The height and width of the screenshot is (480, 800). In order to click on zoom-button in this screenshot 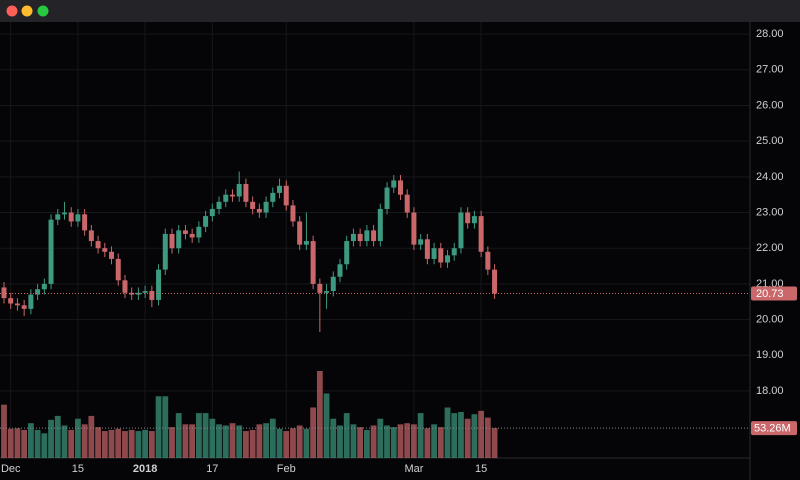, I will do `click(43, 11)`.